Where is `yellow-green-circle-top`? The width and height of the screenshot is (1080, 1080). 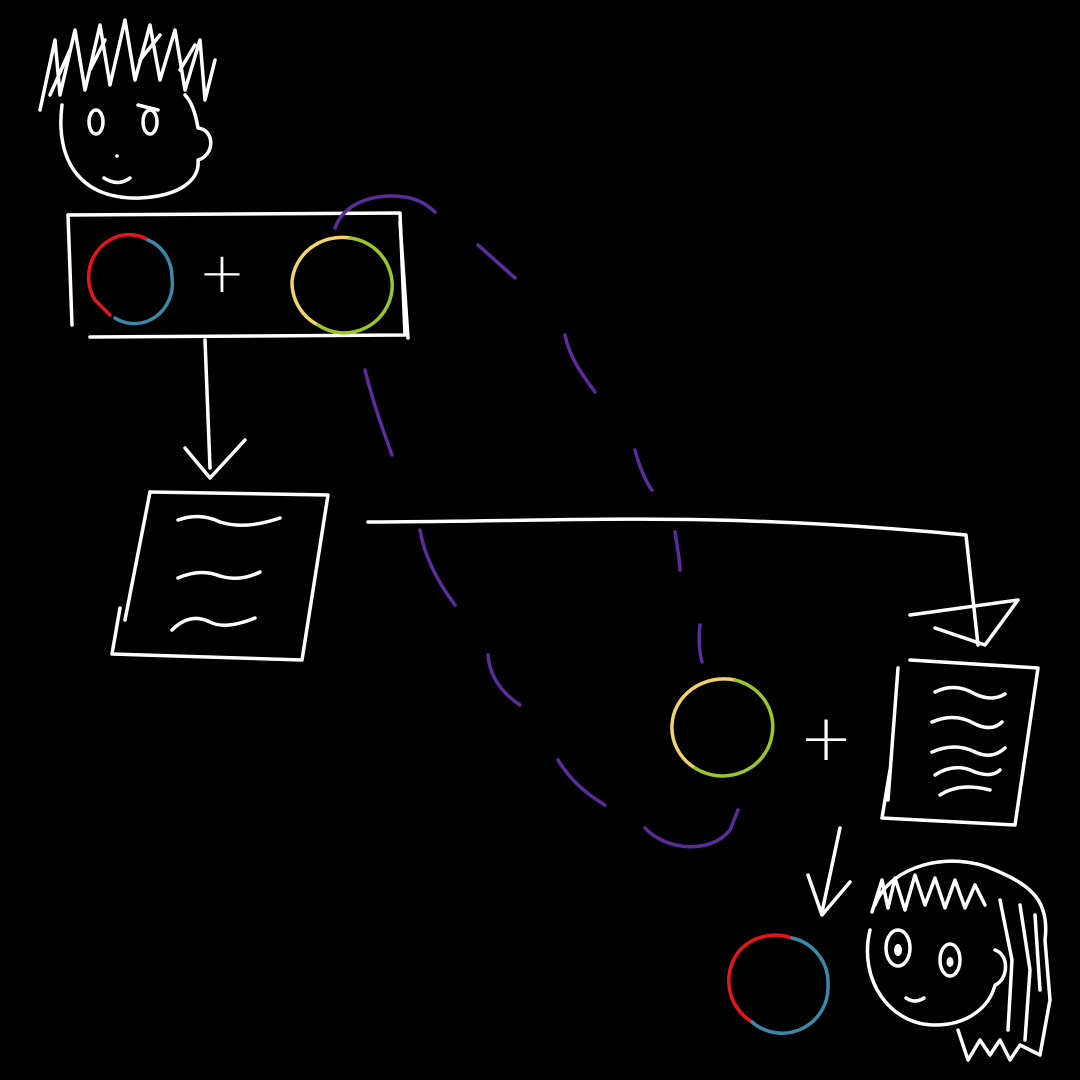 yellow-green-circle-top is located at coordinates (342, 285).